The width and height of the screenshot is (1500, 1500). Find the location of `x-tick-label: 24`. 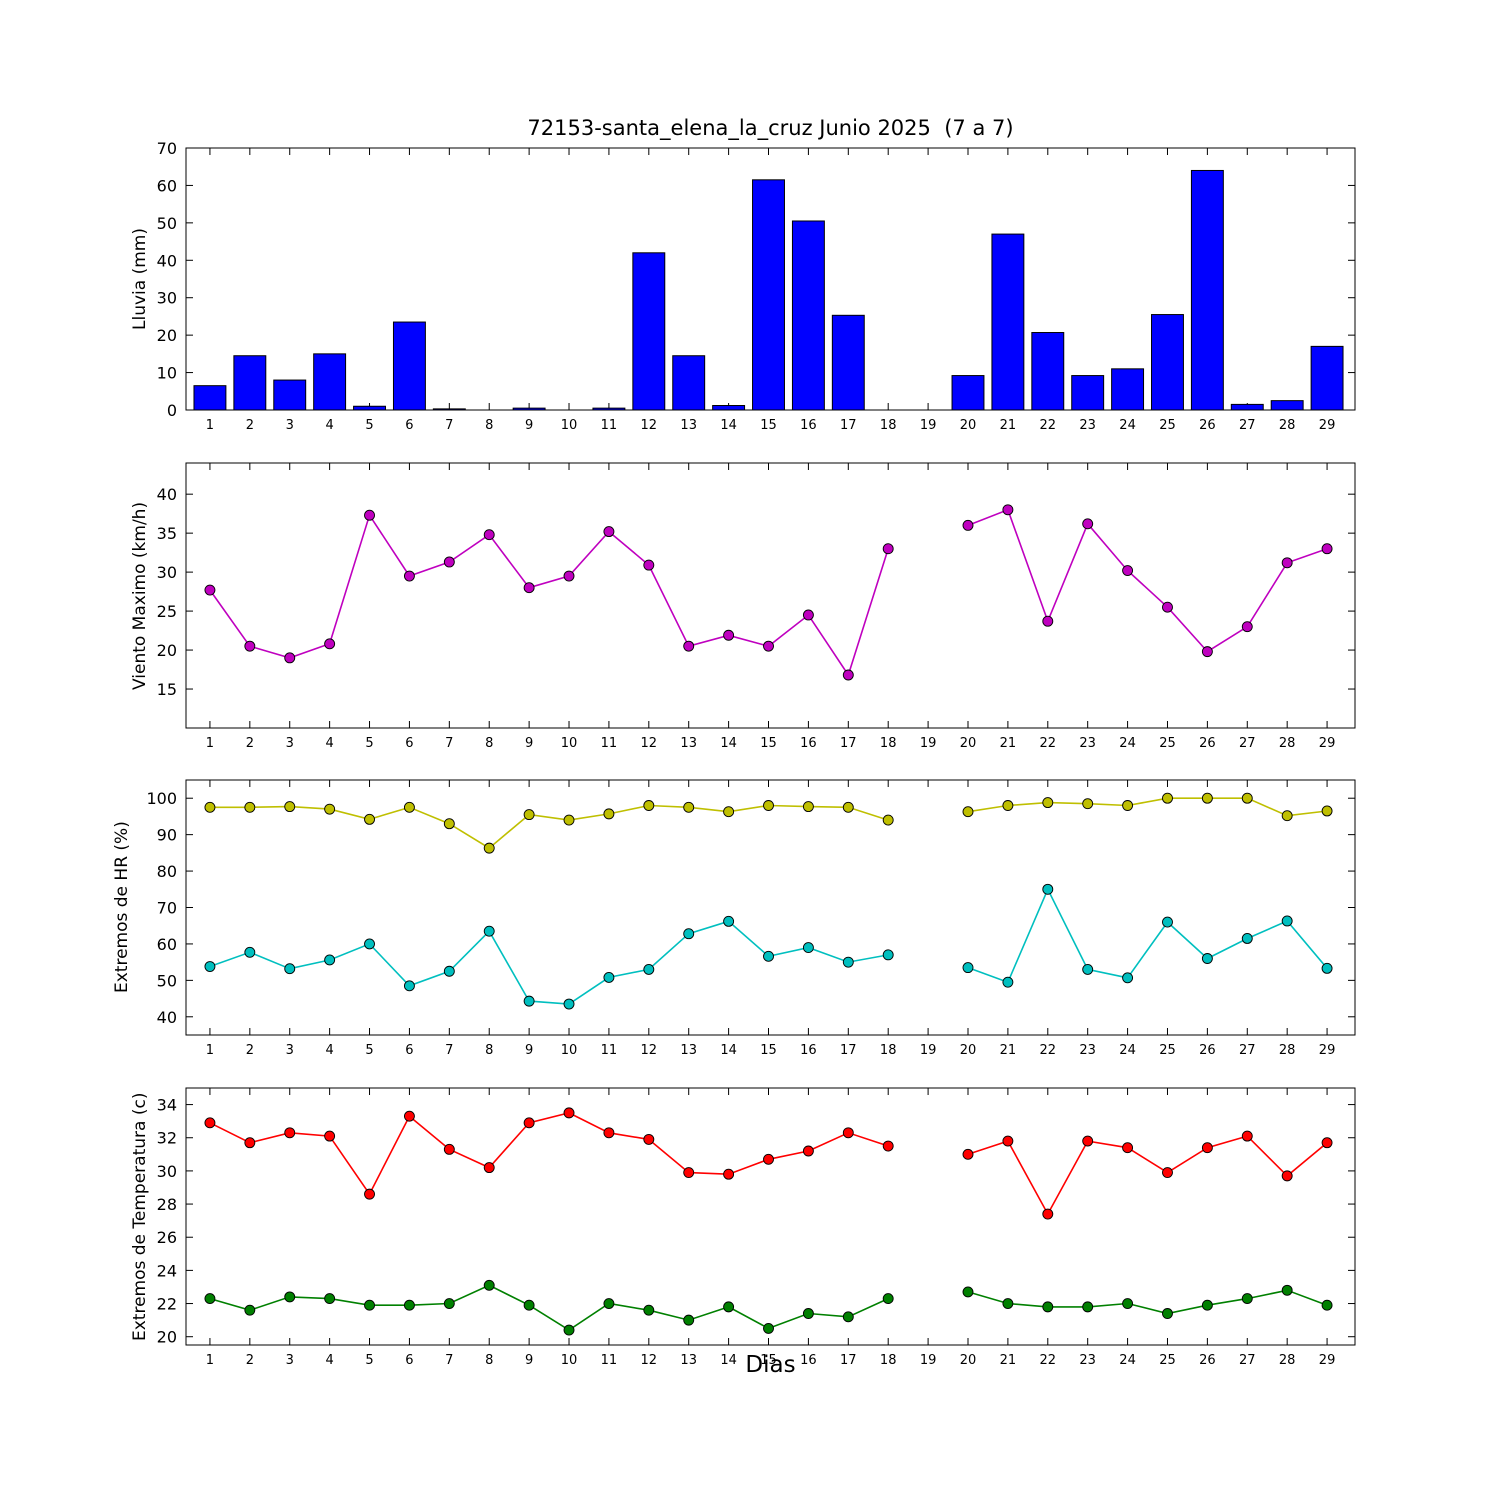

x-tick-label: 24 is located at coordinates (1127, 1360).